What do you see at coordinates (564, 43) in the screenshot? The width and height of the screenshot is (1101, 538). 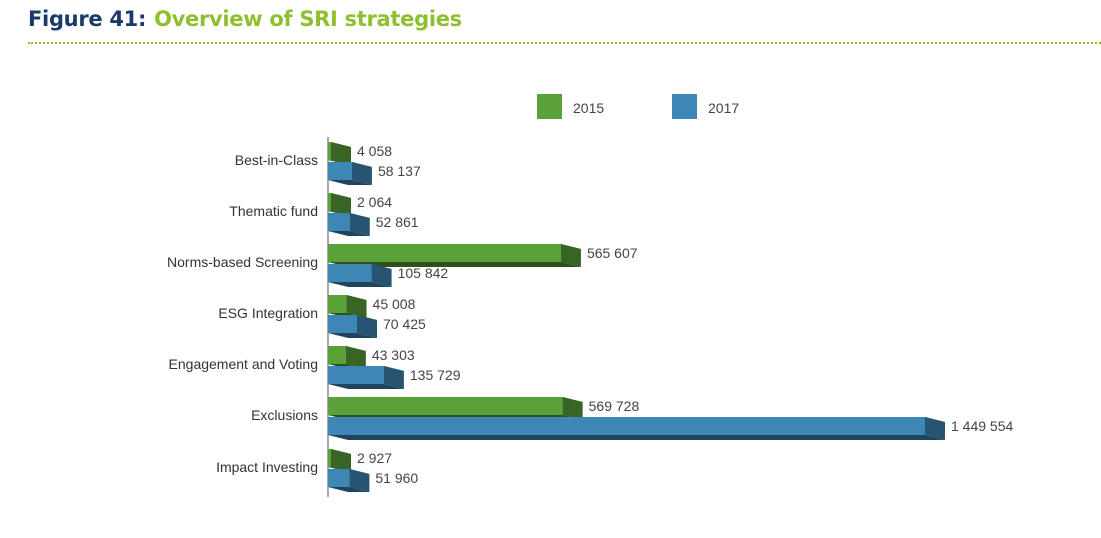 I see `dotted-divider` at bounding box center [564, 43].